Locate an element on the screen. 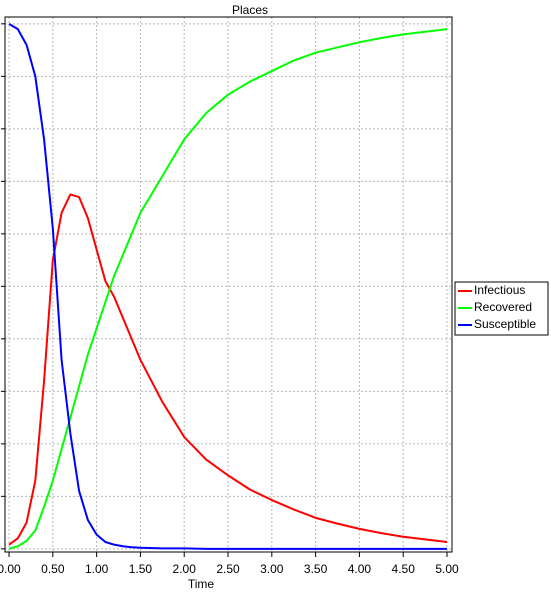  x-tick-label: 4.50 is located at coordinates (404, 569).